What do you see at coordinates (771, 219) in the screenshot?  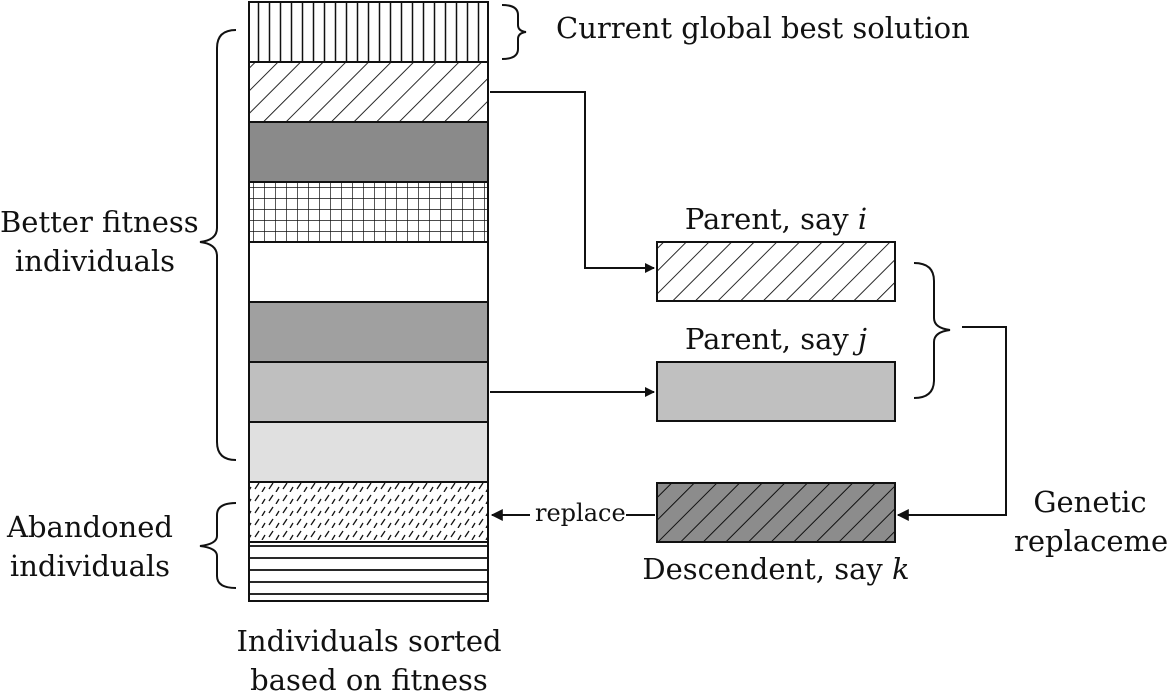 I see `parent-i-prefix: Parent, say` at bounding box center [771, 219].